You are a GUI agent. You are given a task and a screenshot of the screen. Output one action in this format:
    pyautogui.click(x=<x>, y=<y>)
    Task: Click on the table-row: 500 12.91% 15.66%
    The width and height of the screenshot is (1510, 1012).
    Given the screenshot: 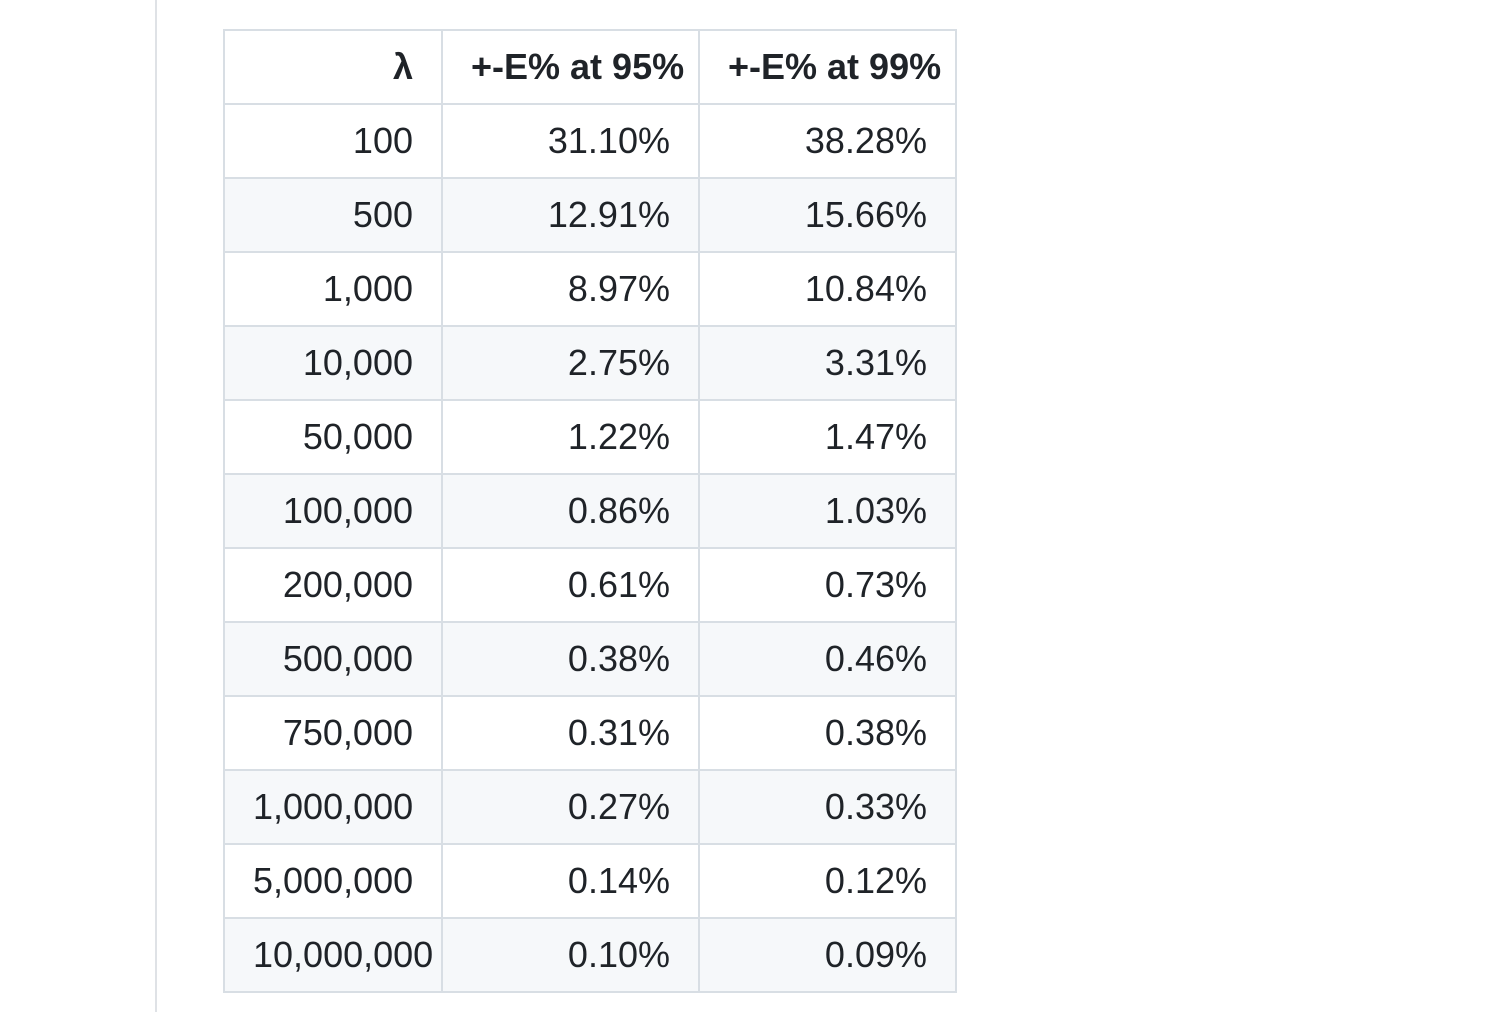 What is the action you would take?
    pyautogui.click(x=590, y=215)
    